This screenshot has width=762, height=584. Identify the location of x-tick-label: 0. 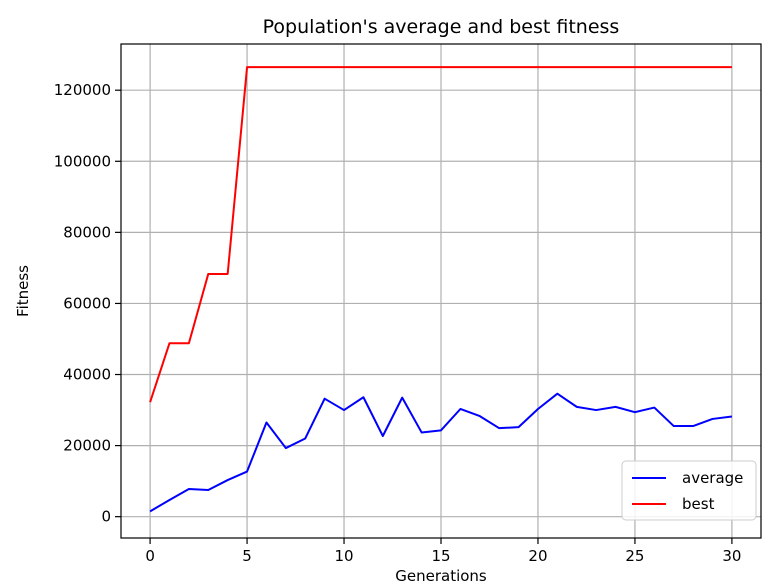
(150, 556).